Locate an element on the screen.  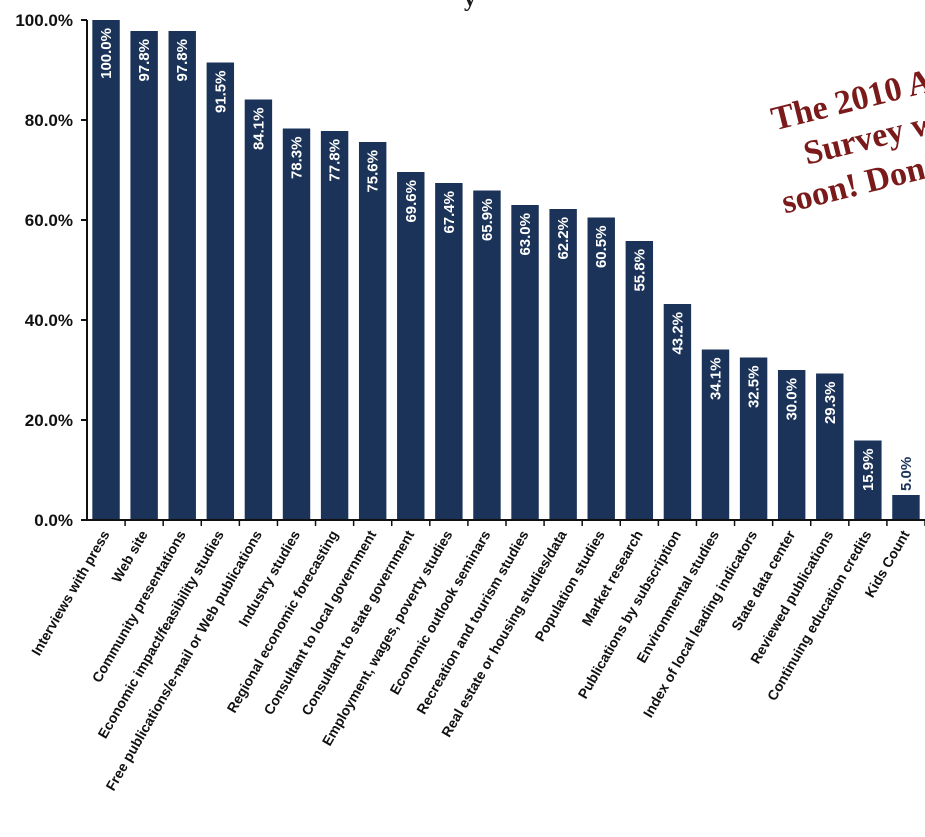
category-label: Interviews with press is located at coordinates (70, 592).